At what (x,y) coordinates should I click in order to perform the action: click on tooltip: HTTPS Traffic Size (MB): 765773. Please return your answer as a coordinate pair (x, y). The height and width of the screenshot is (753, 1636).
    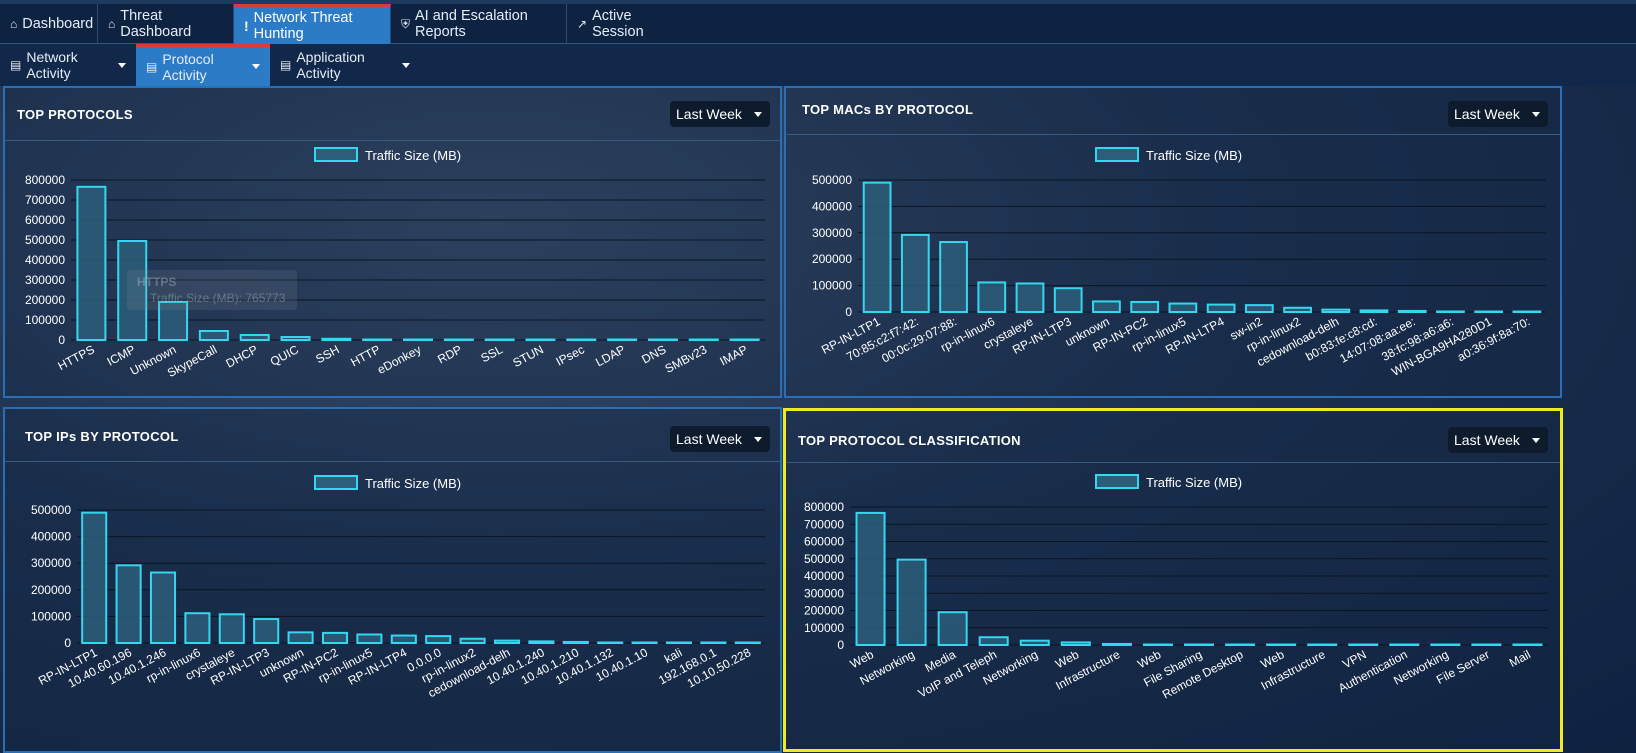
    Looking at the image, I should click on (212, 290).